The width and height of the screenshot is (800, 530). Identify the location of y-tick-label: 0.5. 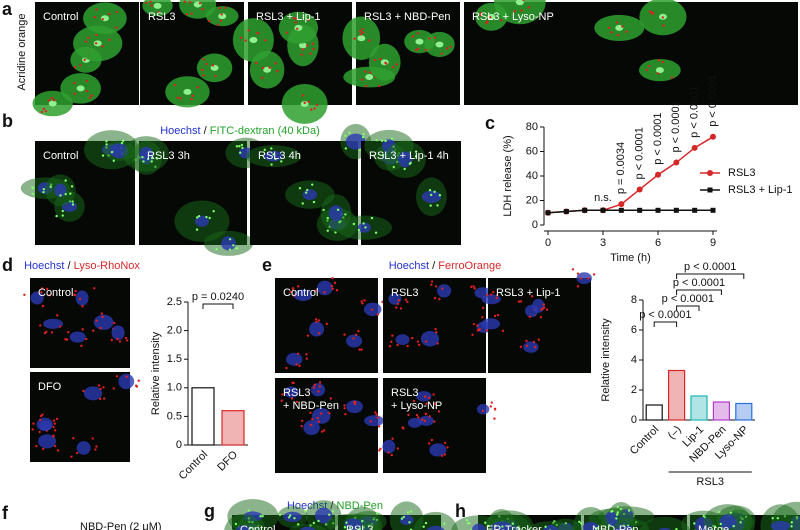
(174, 416).